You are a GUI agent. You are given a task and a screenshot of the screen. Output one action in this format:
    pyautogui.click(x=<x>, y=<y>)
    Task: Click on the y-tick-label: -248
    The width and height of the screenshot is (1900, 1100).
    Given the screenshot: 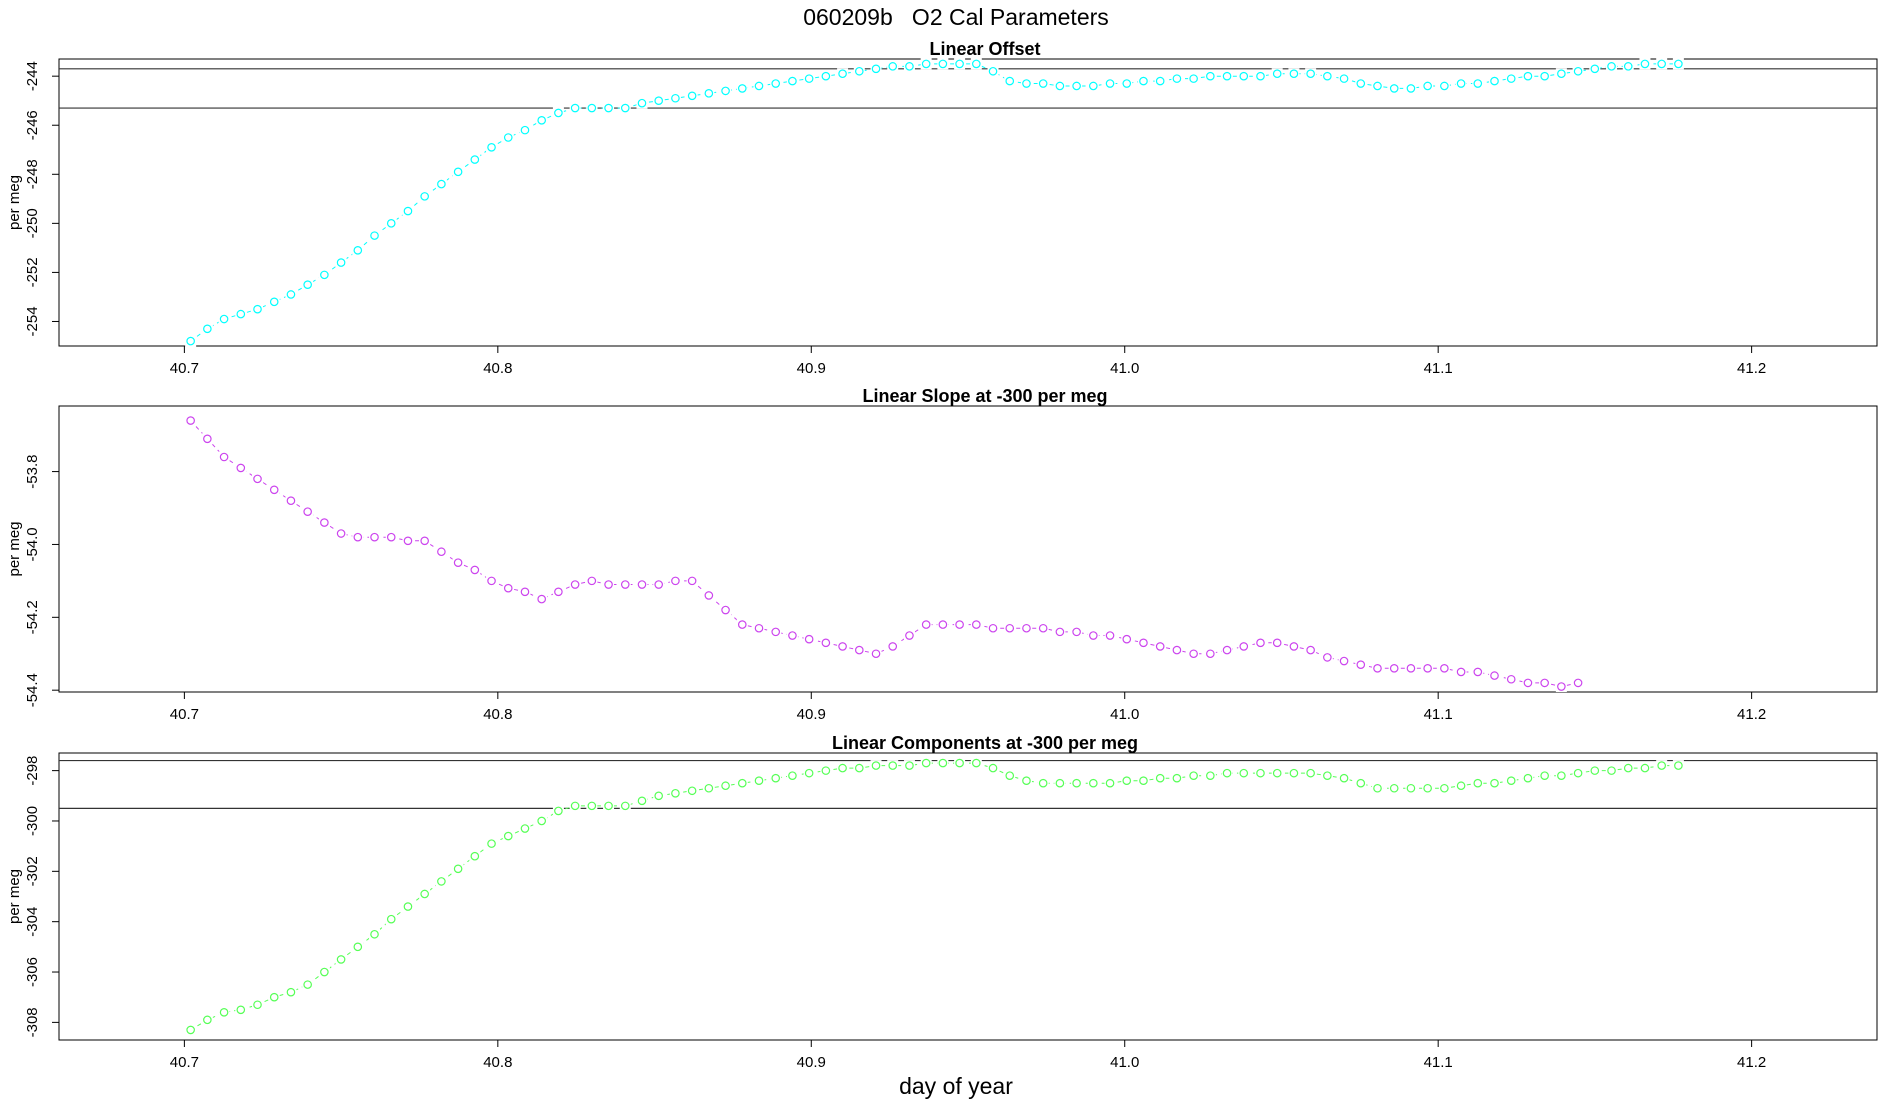 What is the action you would take?
    pyautogui.click(x=32, y=174)
    